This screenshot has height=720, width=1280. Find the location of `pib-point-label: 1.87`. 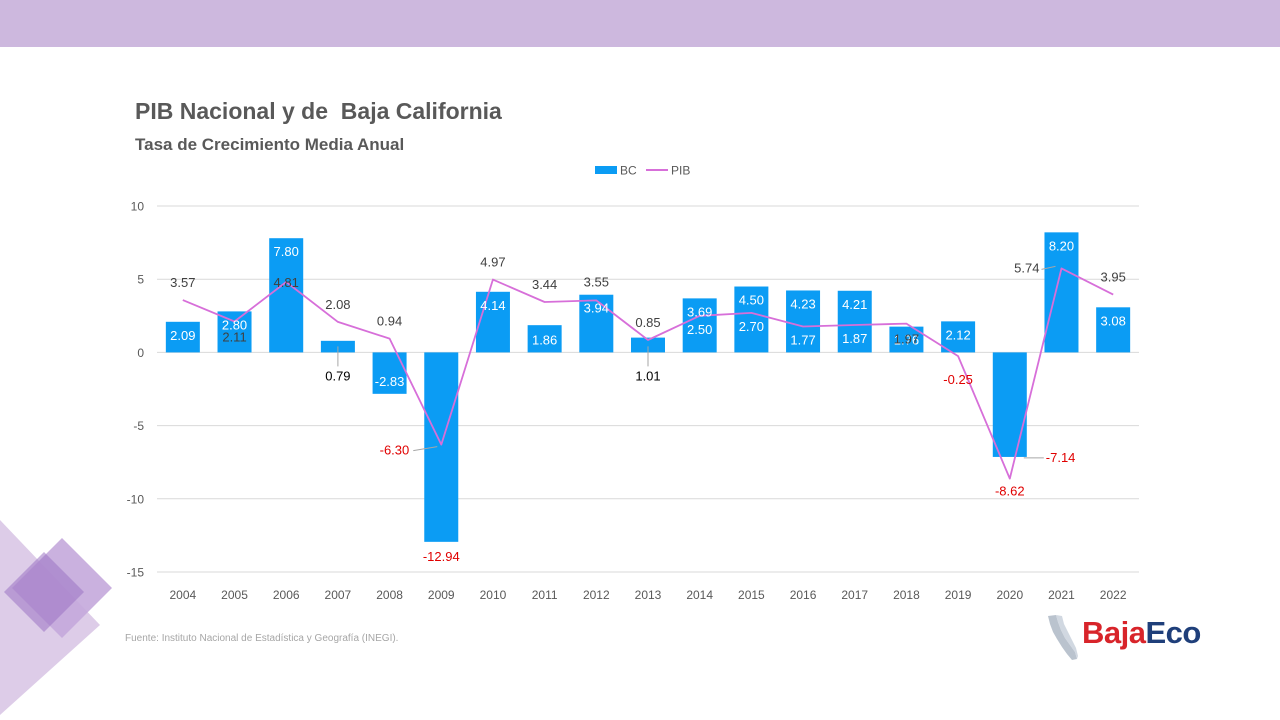

pib-point-label: 1.87 is located at coordinates (854, 338).